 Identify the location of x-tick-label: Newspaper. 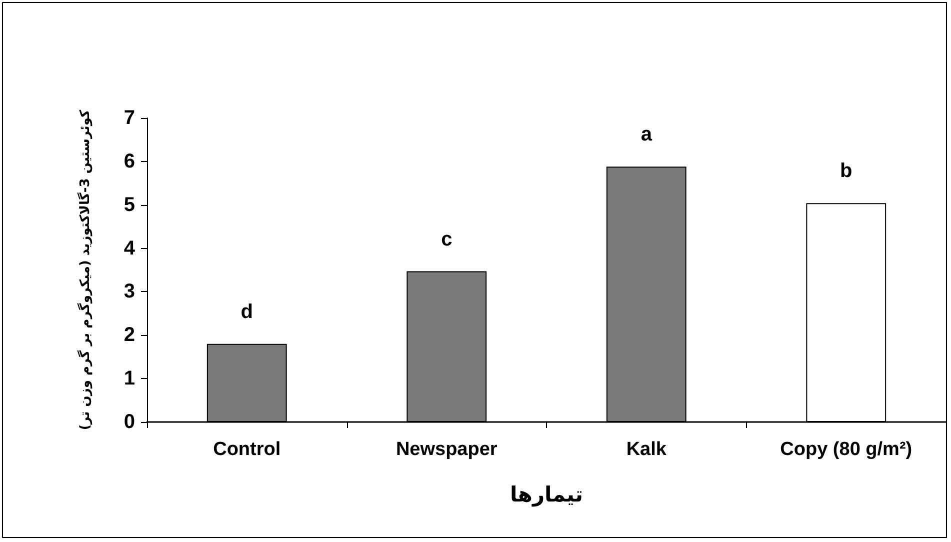
(447, 449).